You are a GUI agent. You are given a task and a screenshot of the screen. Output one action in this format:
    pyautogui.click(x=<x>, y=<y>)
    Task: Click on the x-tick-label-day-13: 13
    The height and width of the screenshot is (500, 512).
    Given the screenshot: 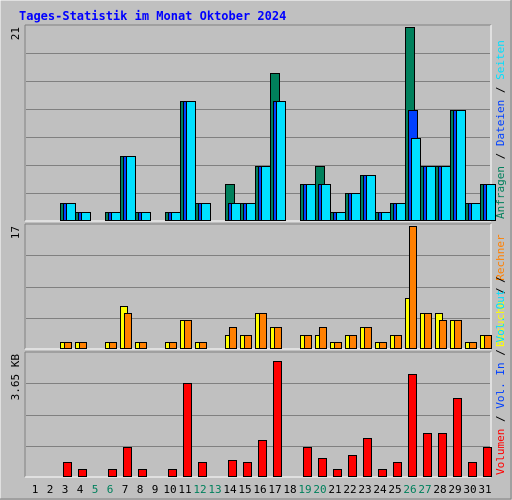 What is the action you would take?
    pyautogui.click(x=214, y=489)
    